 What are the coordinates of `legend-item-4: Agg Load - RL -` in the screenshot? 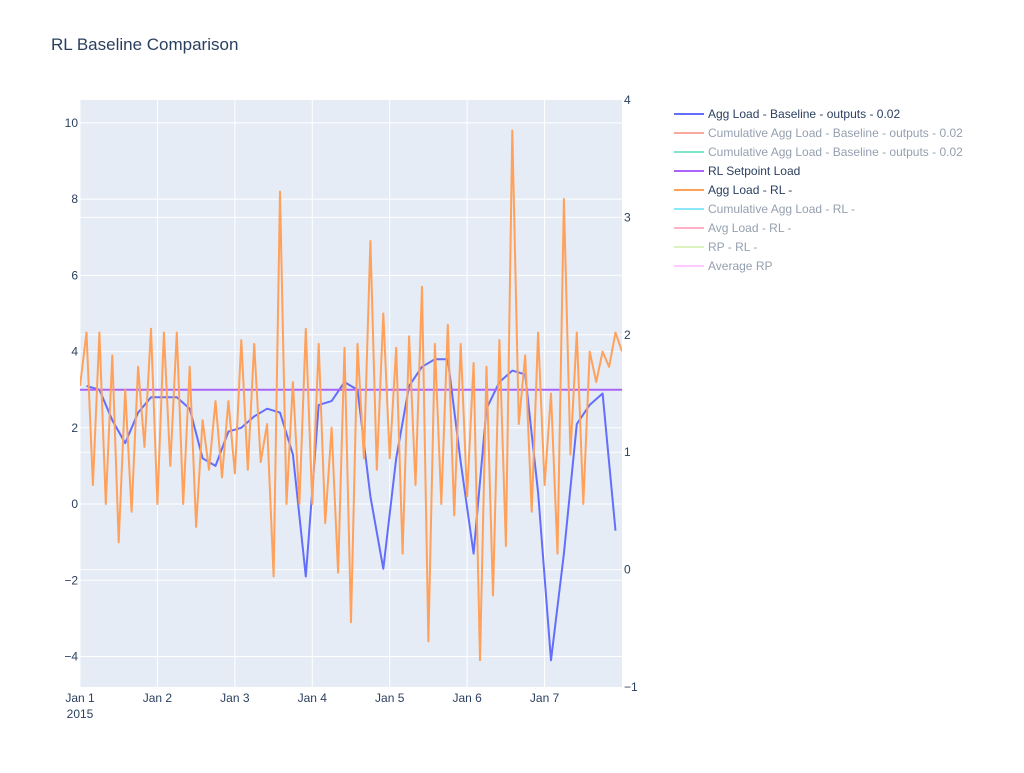 It's located at (733, 190).